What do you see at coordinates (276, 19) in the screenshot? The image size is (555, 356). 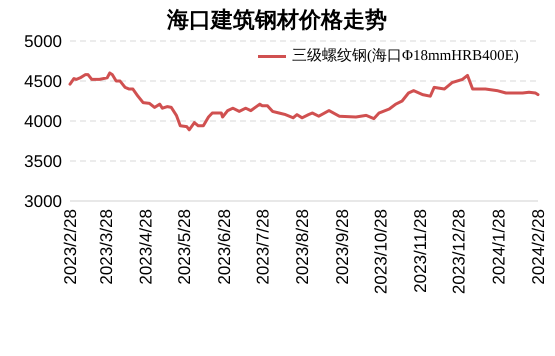 I see `chart-title: 海口建筑钢材价格走势` at bounding box center [276, 19].